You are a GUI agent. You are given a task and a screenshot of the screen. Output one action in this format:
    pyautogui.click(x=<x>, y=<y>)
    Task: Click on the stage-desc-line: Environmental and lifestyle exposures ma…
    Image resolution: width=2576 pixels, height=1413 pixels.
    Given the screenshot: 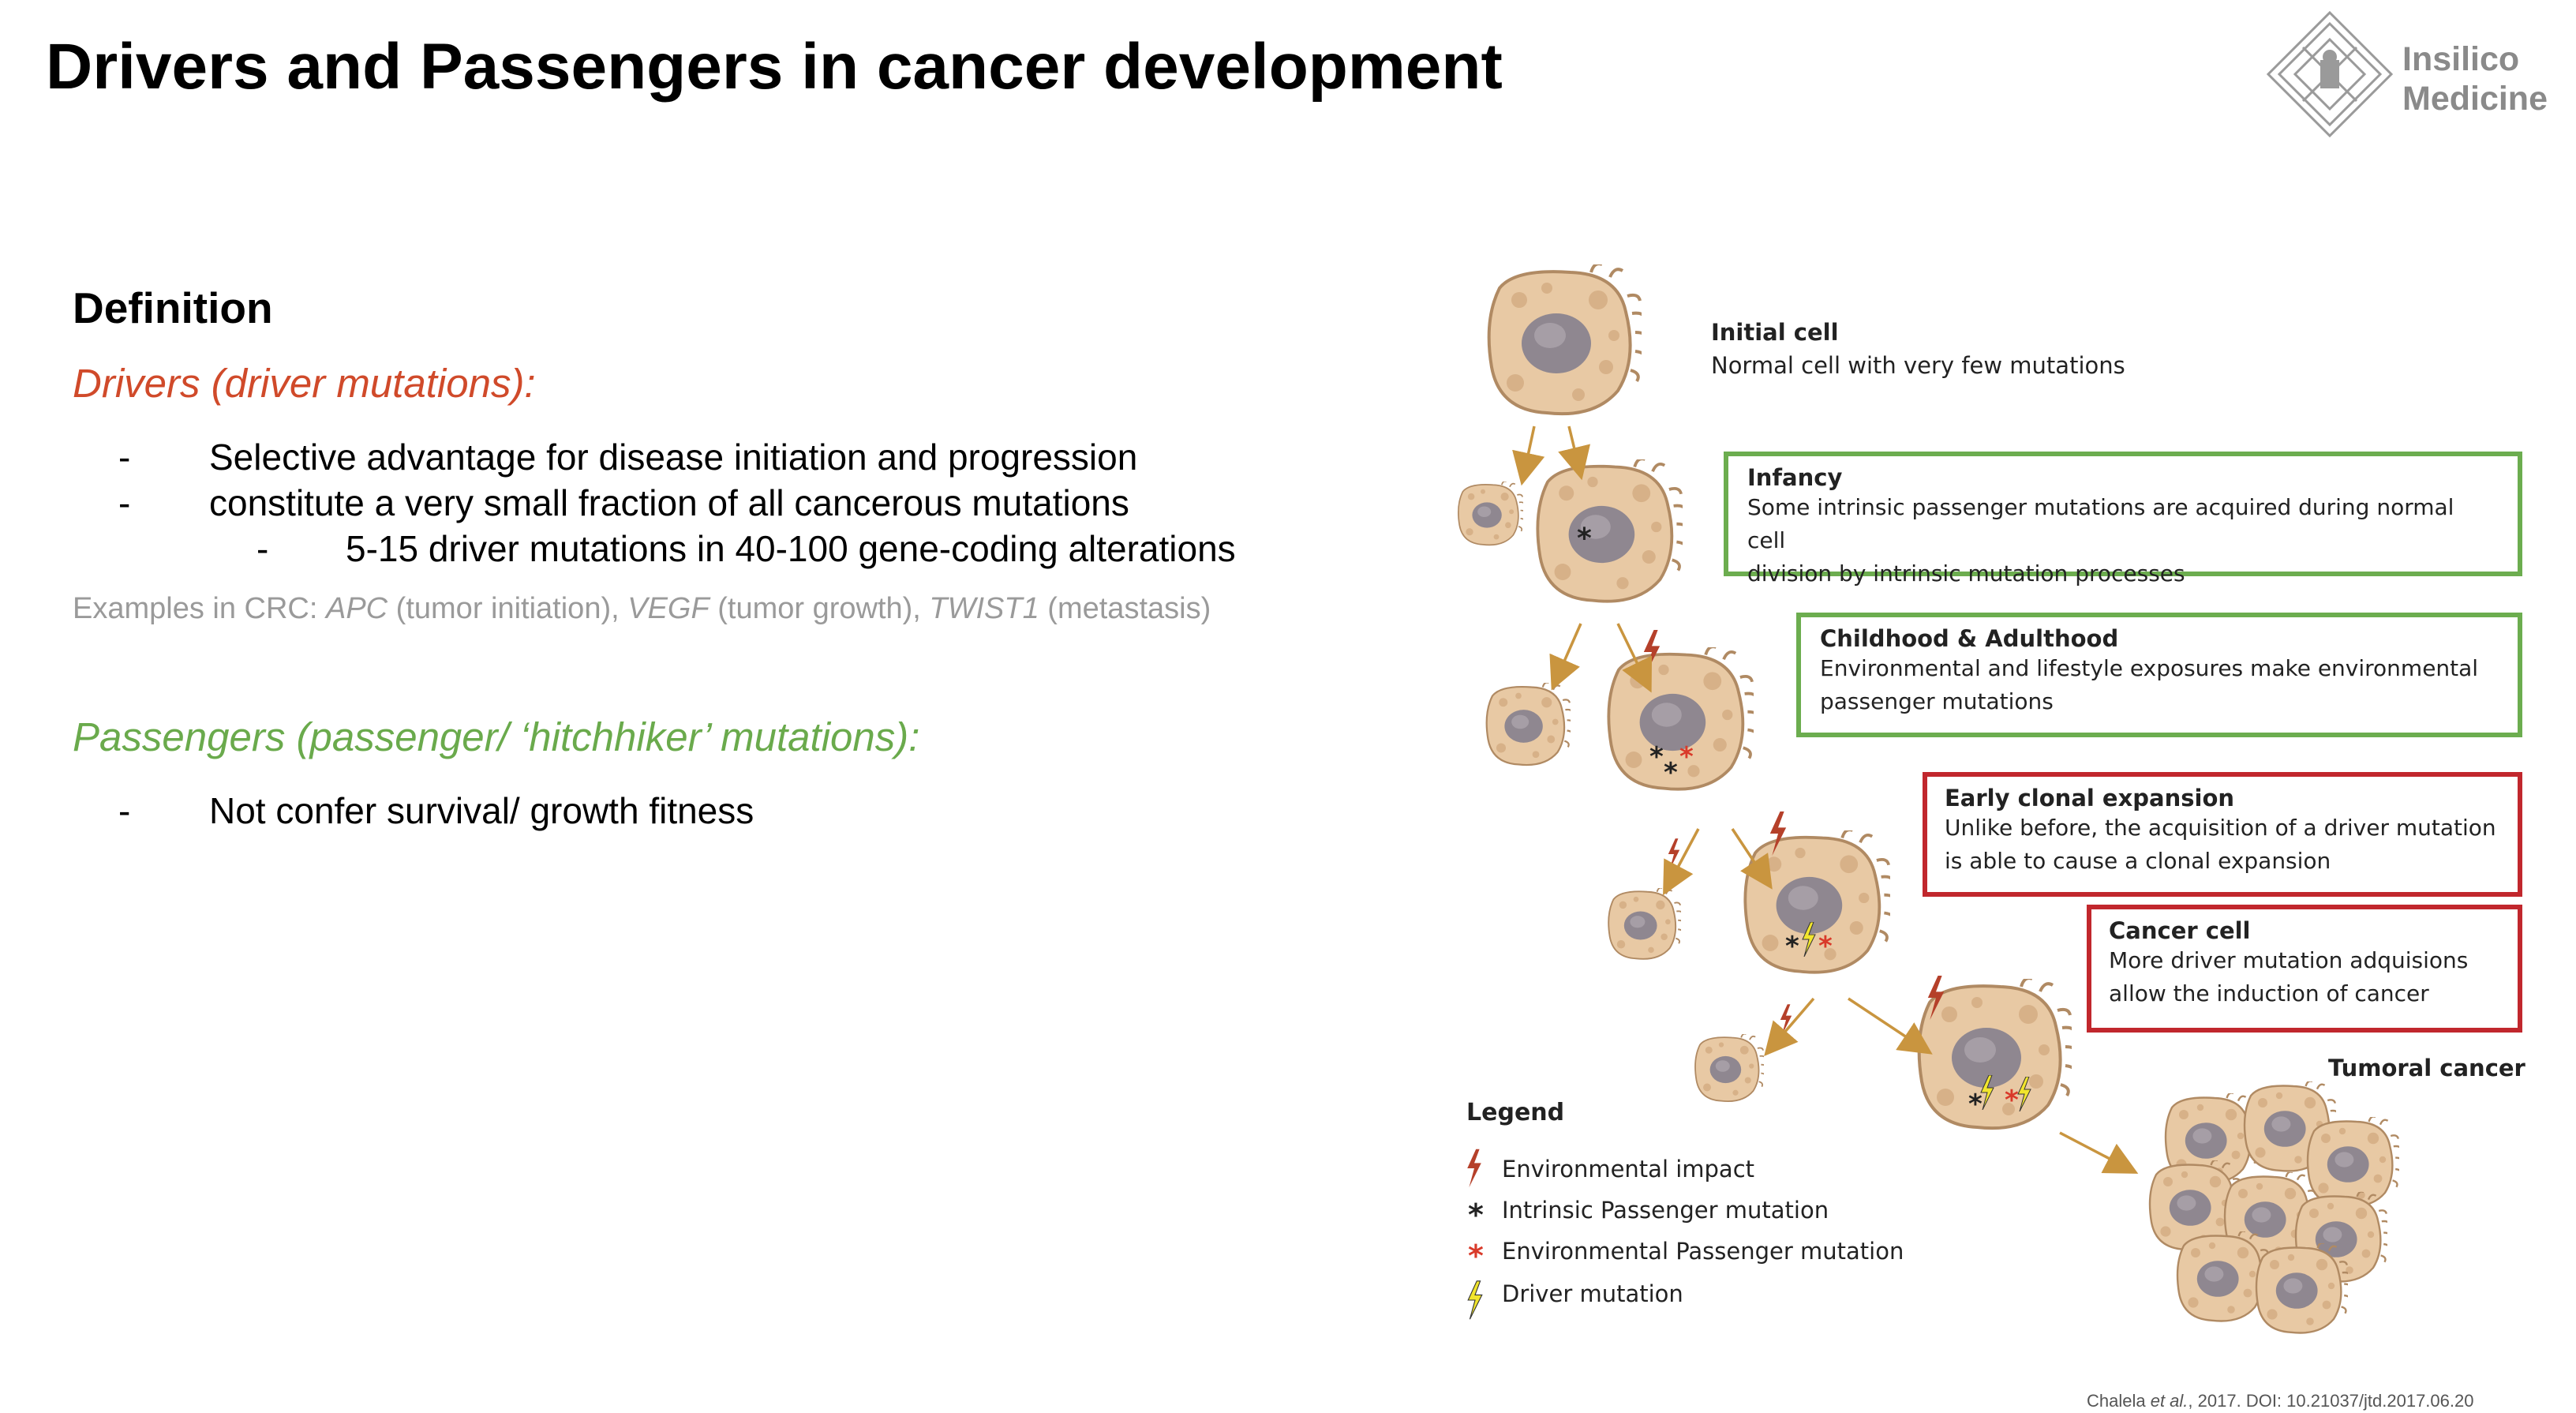 What is the action you would take?
    pyautogui.click(x=2149, y=668)
    